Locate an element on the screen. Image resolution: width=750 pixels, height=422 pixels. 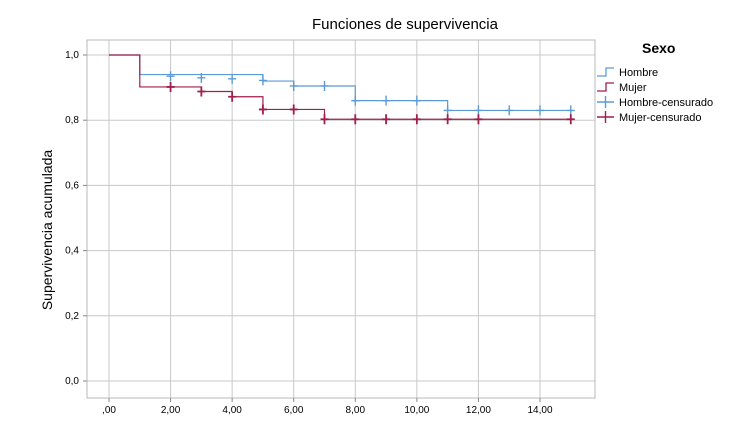
series-mujer is located at coordinates (342, 89).